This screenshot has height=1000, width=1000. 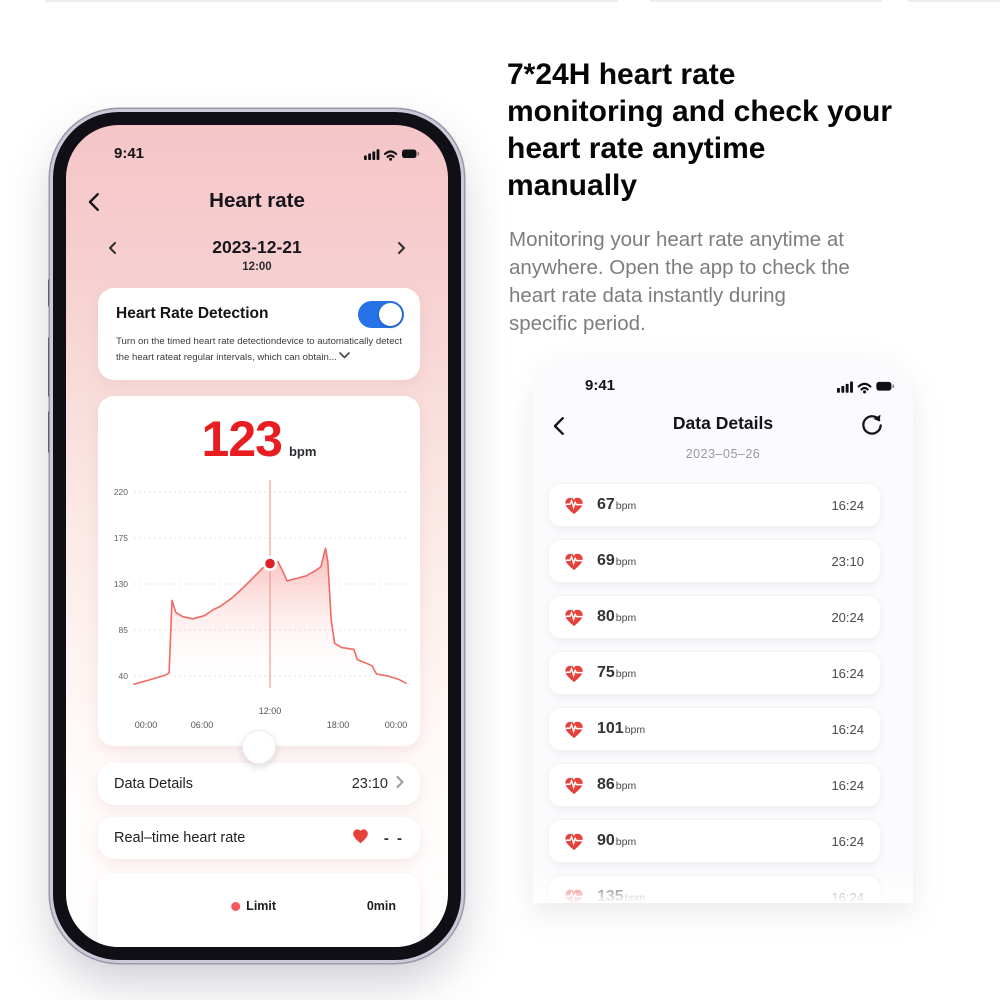 I want to click on svg-text: 06:00, so click(x=202, y=725).